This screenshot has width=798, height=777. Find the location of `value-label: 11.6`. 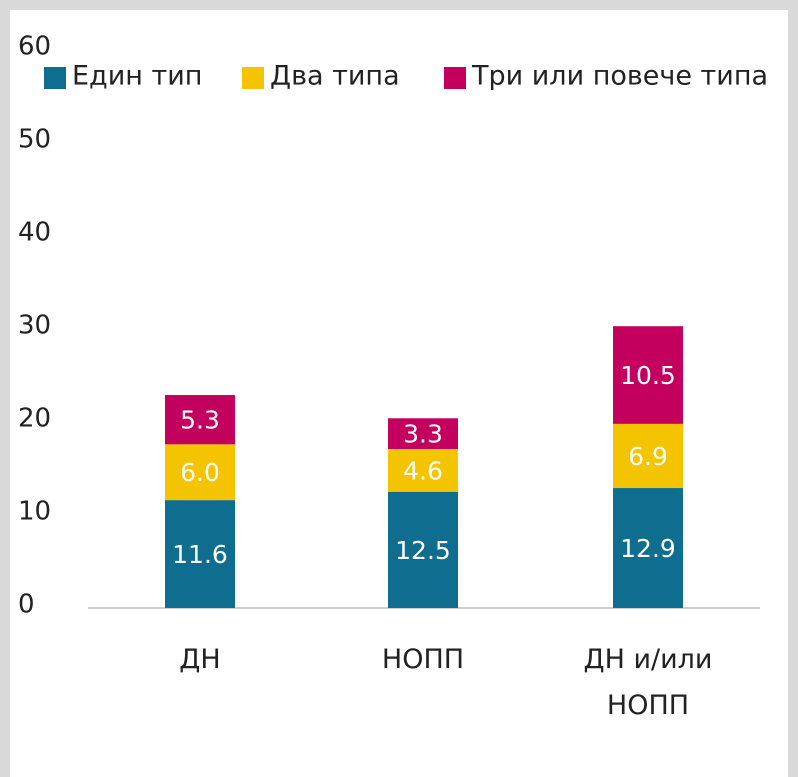

value-label: 11.6 is located at coordinates (200, 554).